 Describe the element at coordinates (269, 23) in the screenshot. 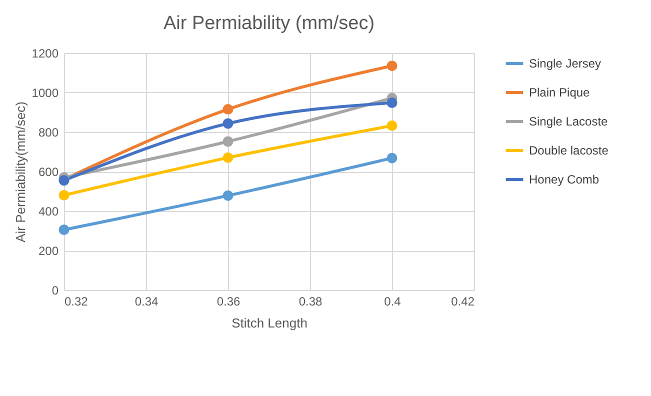

I see `chart-title: Air Permiability (mm/sec)` at that location.